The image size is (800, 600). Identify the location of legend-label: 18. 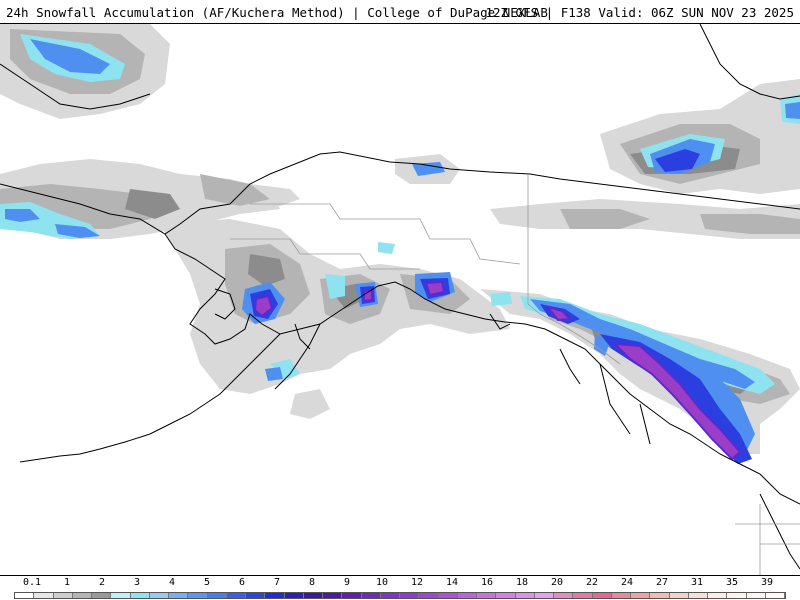
(522, 582).